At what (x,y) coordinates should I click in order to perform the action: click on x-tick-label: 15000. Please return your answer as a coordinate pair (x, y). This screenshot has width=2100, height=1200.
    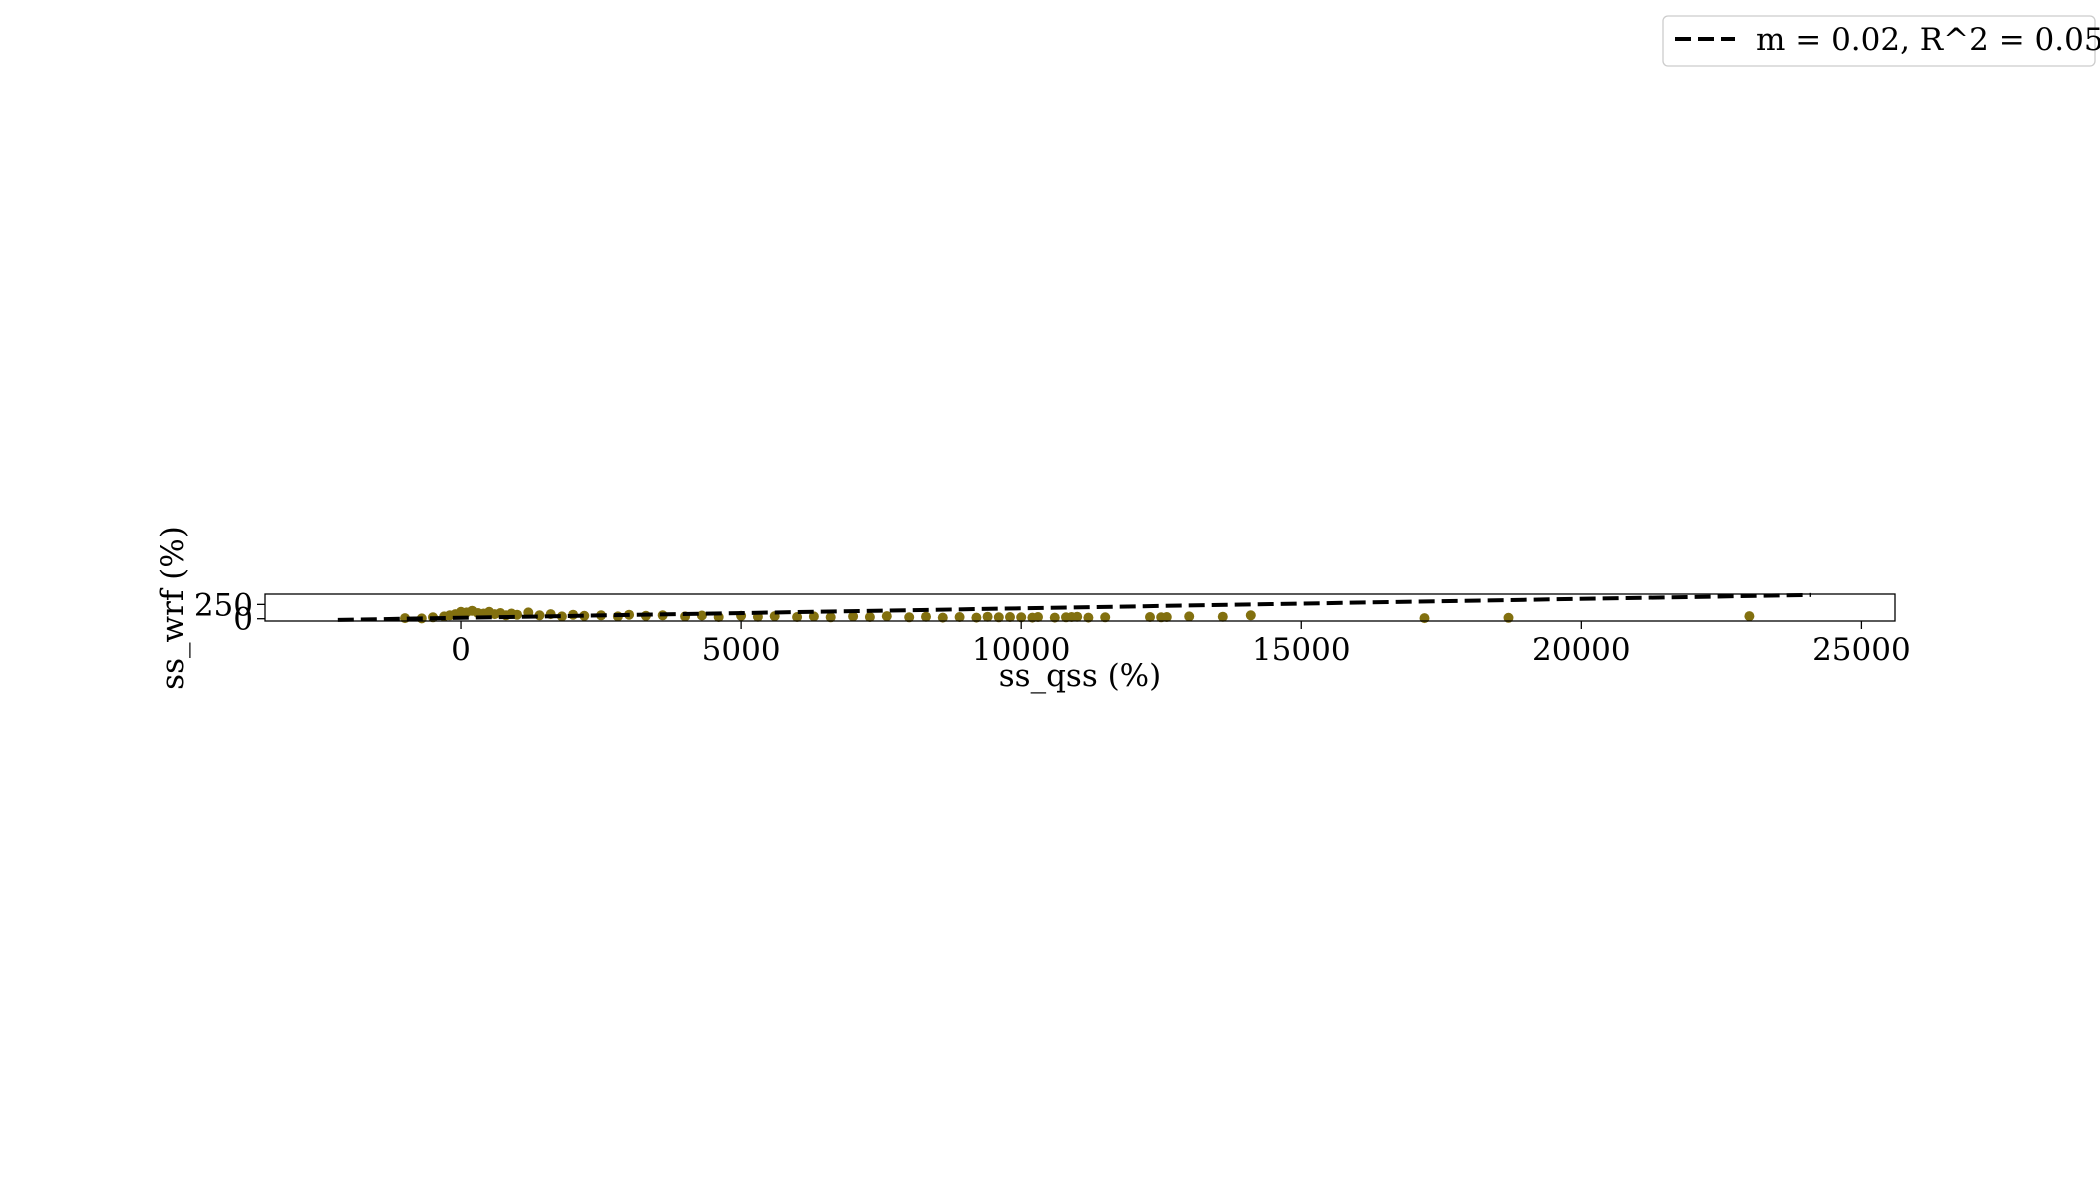
    Looking at the image, I should click on (1301, 650).